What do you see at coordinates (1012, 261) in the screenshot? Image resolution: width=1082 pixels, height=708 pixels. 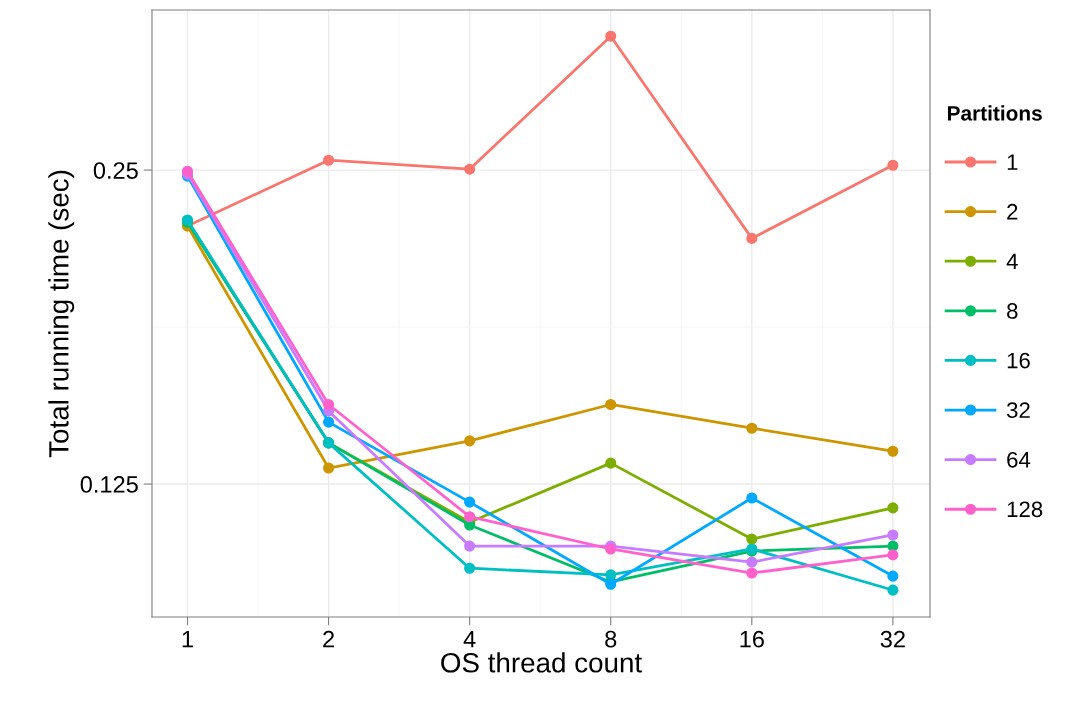 I see `legend-label: 4` at bounding box center [1012, 261].